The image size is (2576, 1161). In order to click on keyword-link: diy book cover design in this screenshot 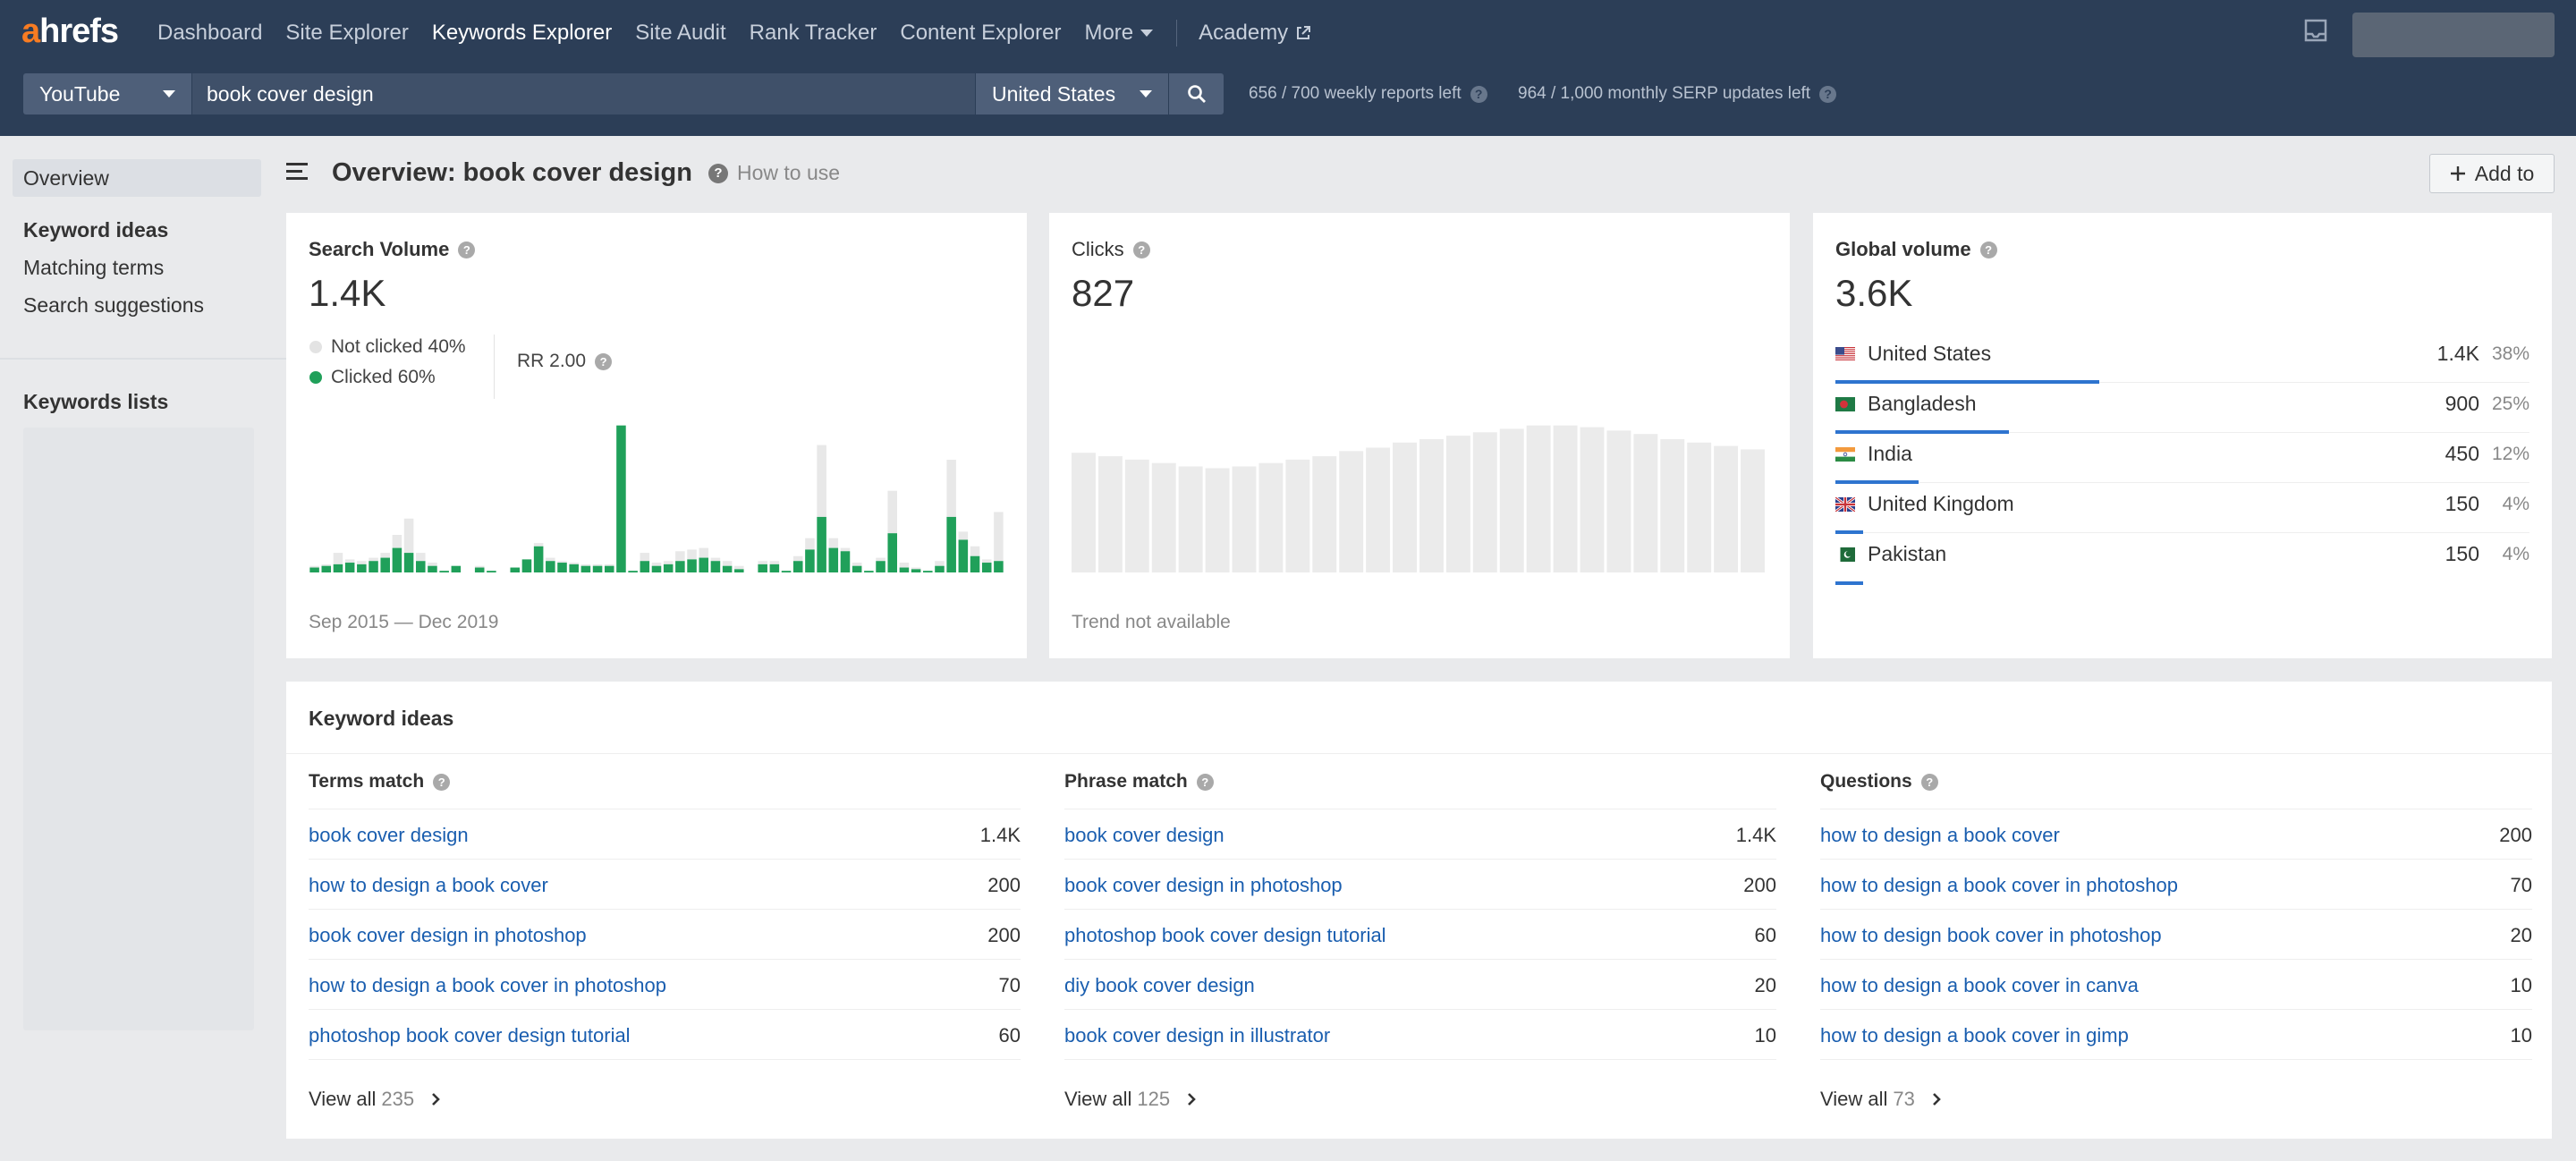, I will do `click(1159, 985)`.